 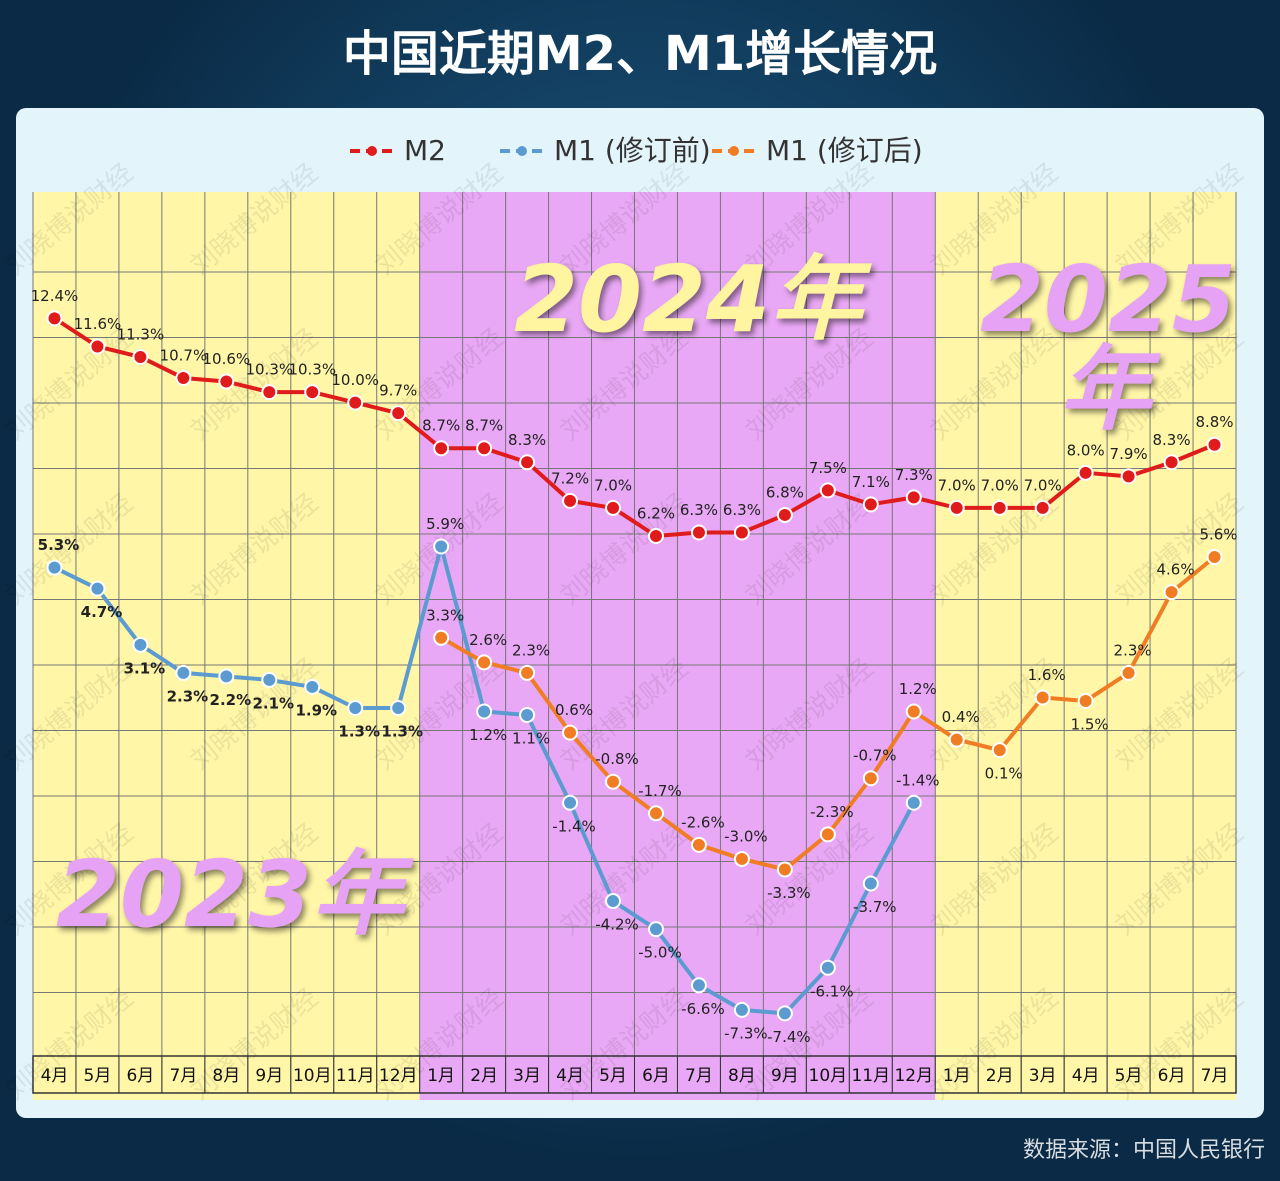 What do you see at coordinates (55, 296) in the screenshot?
I see `data-label: 12.4%` at bounding box center [55, 296].